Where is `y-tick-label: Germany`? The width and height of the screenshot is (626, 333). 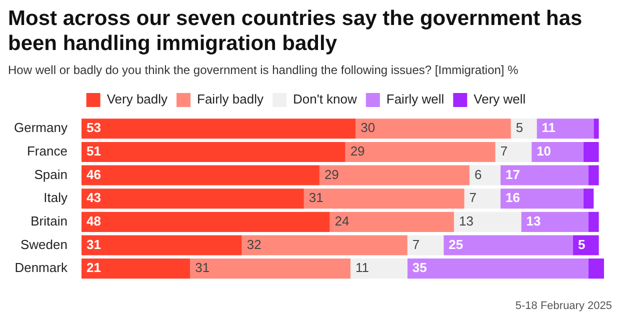
y-tick-label: Germany is located at coordinates (41, 128).